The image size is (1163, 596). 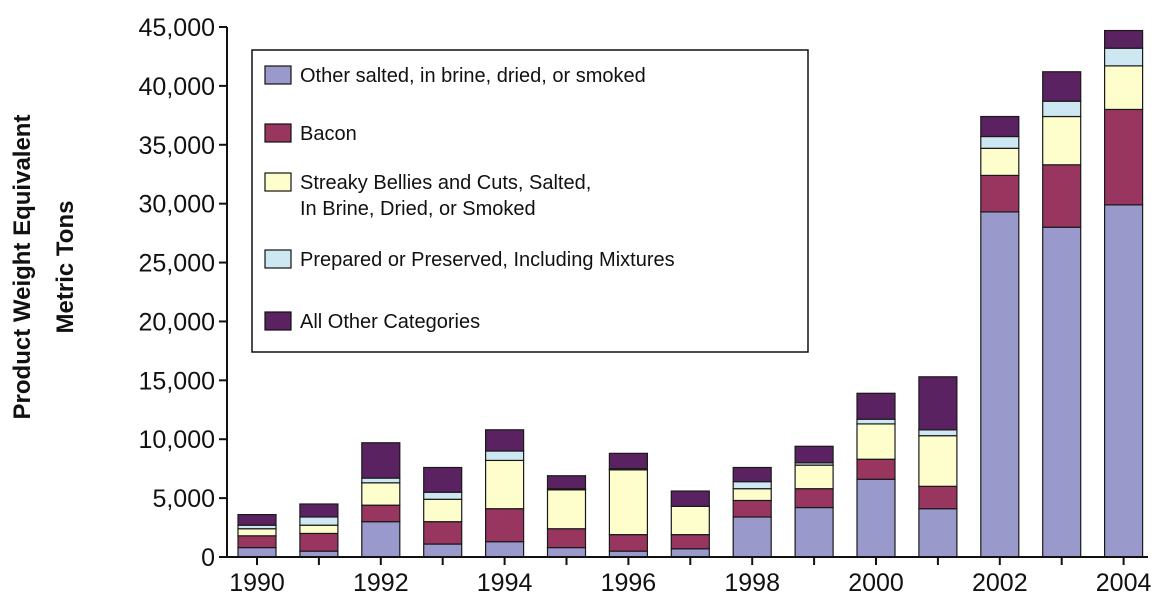 What do you see at coordinates (629, 582) in the screenshot?
I see `x-tick-label-1996: 1996` at bounding box center [629, 582].